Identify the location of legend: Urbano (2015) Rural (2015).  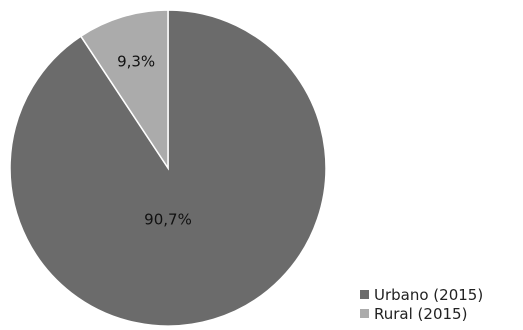
(421, 304).